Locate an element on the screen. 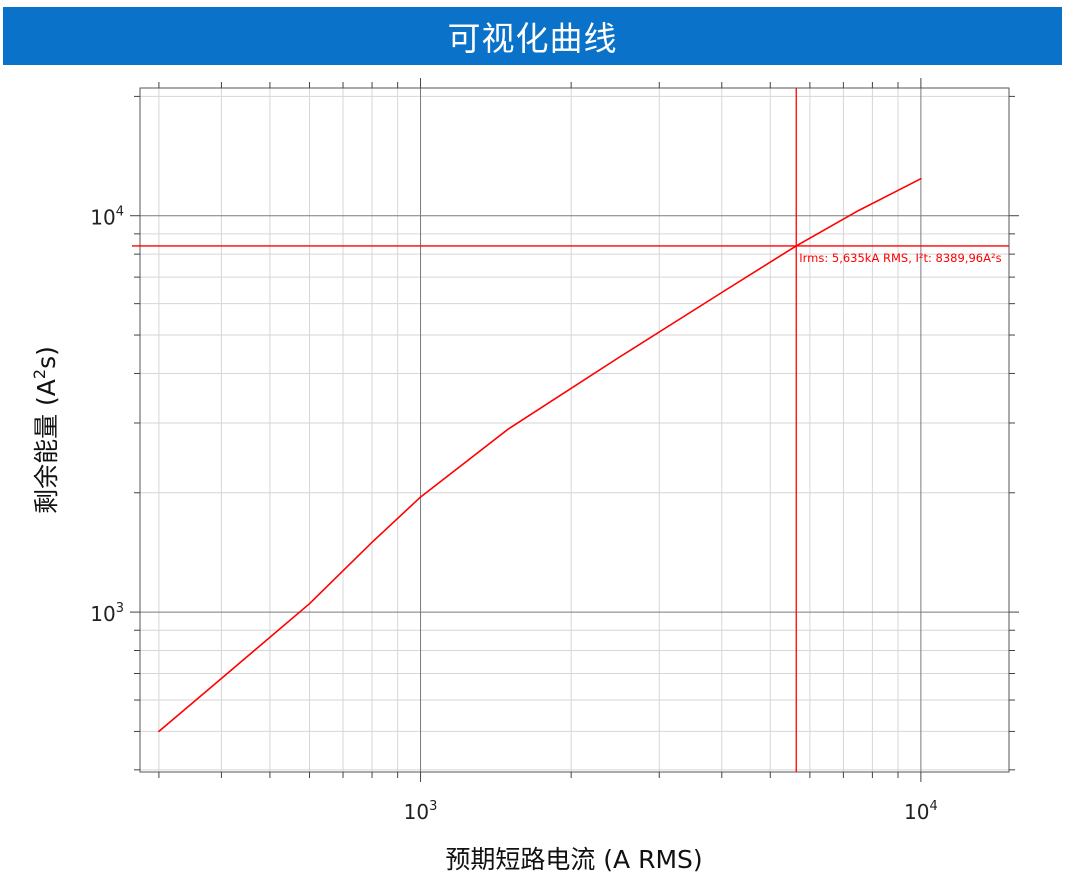  x-axis-title: 预期短路电流 (A RMS) is located at coordinates (573, 859).